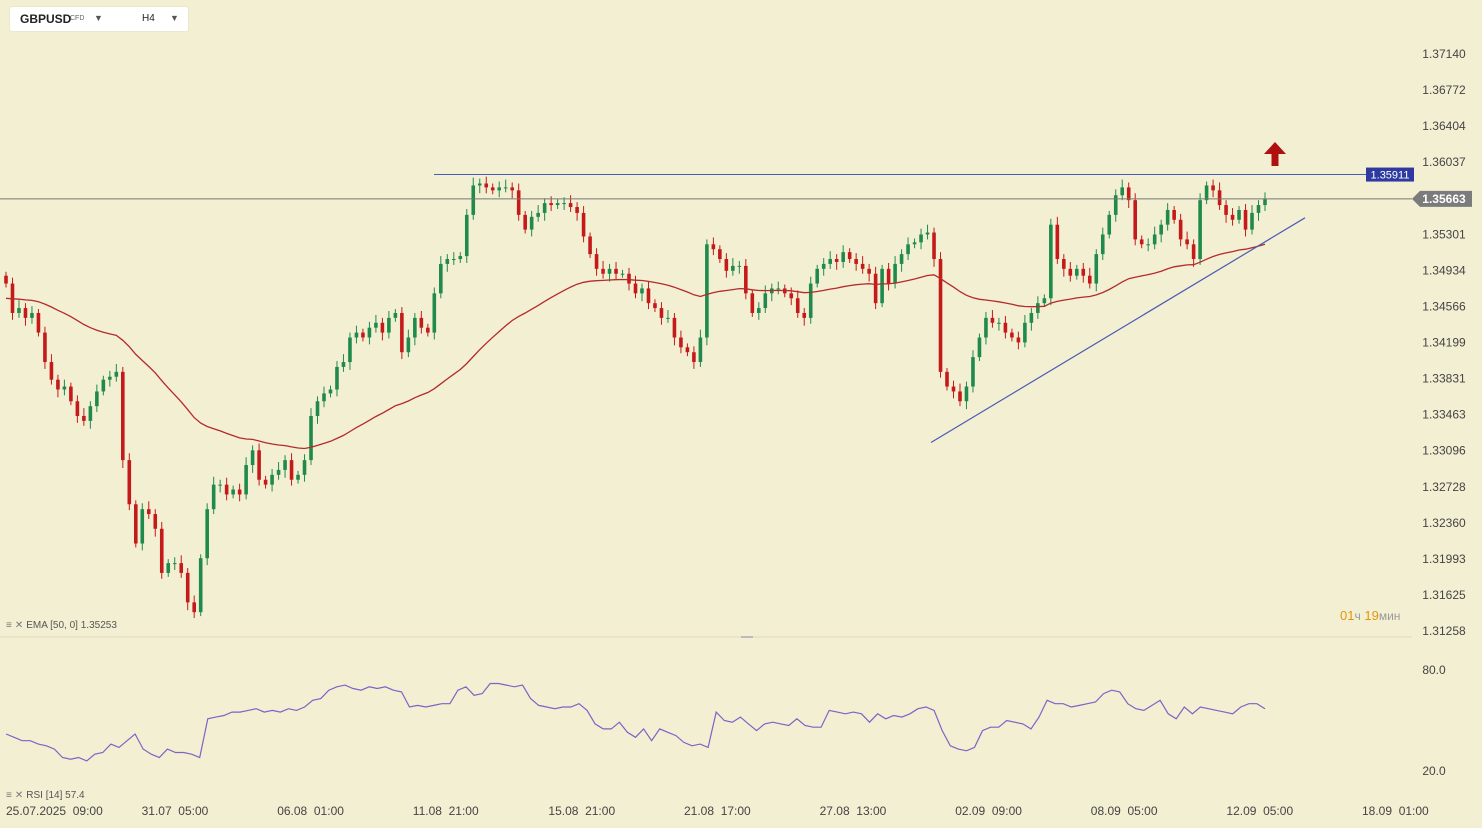 This screenshot has width=1482, height=828. Describe the element at coordinates (54, 795) in the screenshot. I see `rsi-params: [14]` at that location.